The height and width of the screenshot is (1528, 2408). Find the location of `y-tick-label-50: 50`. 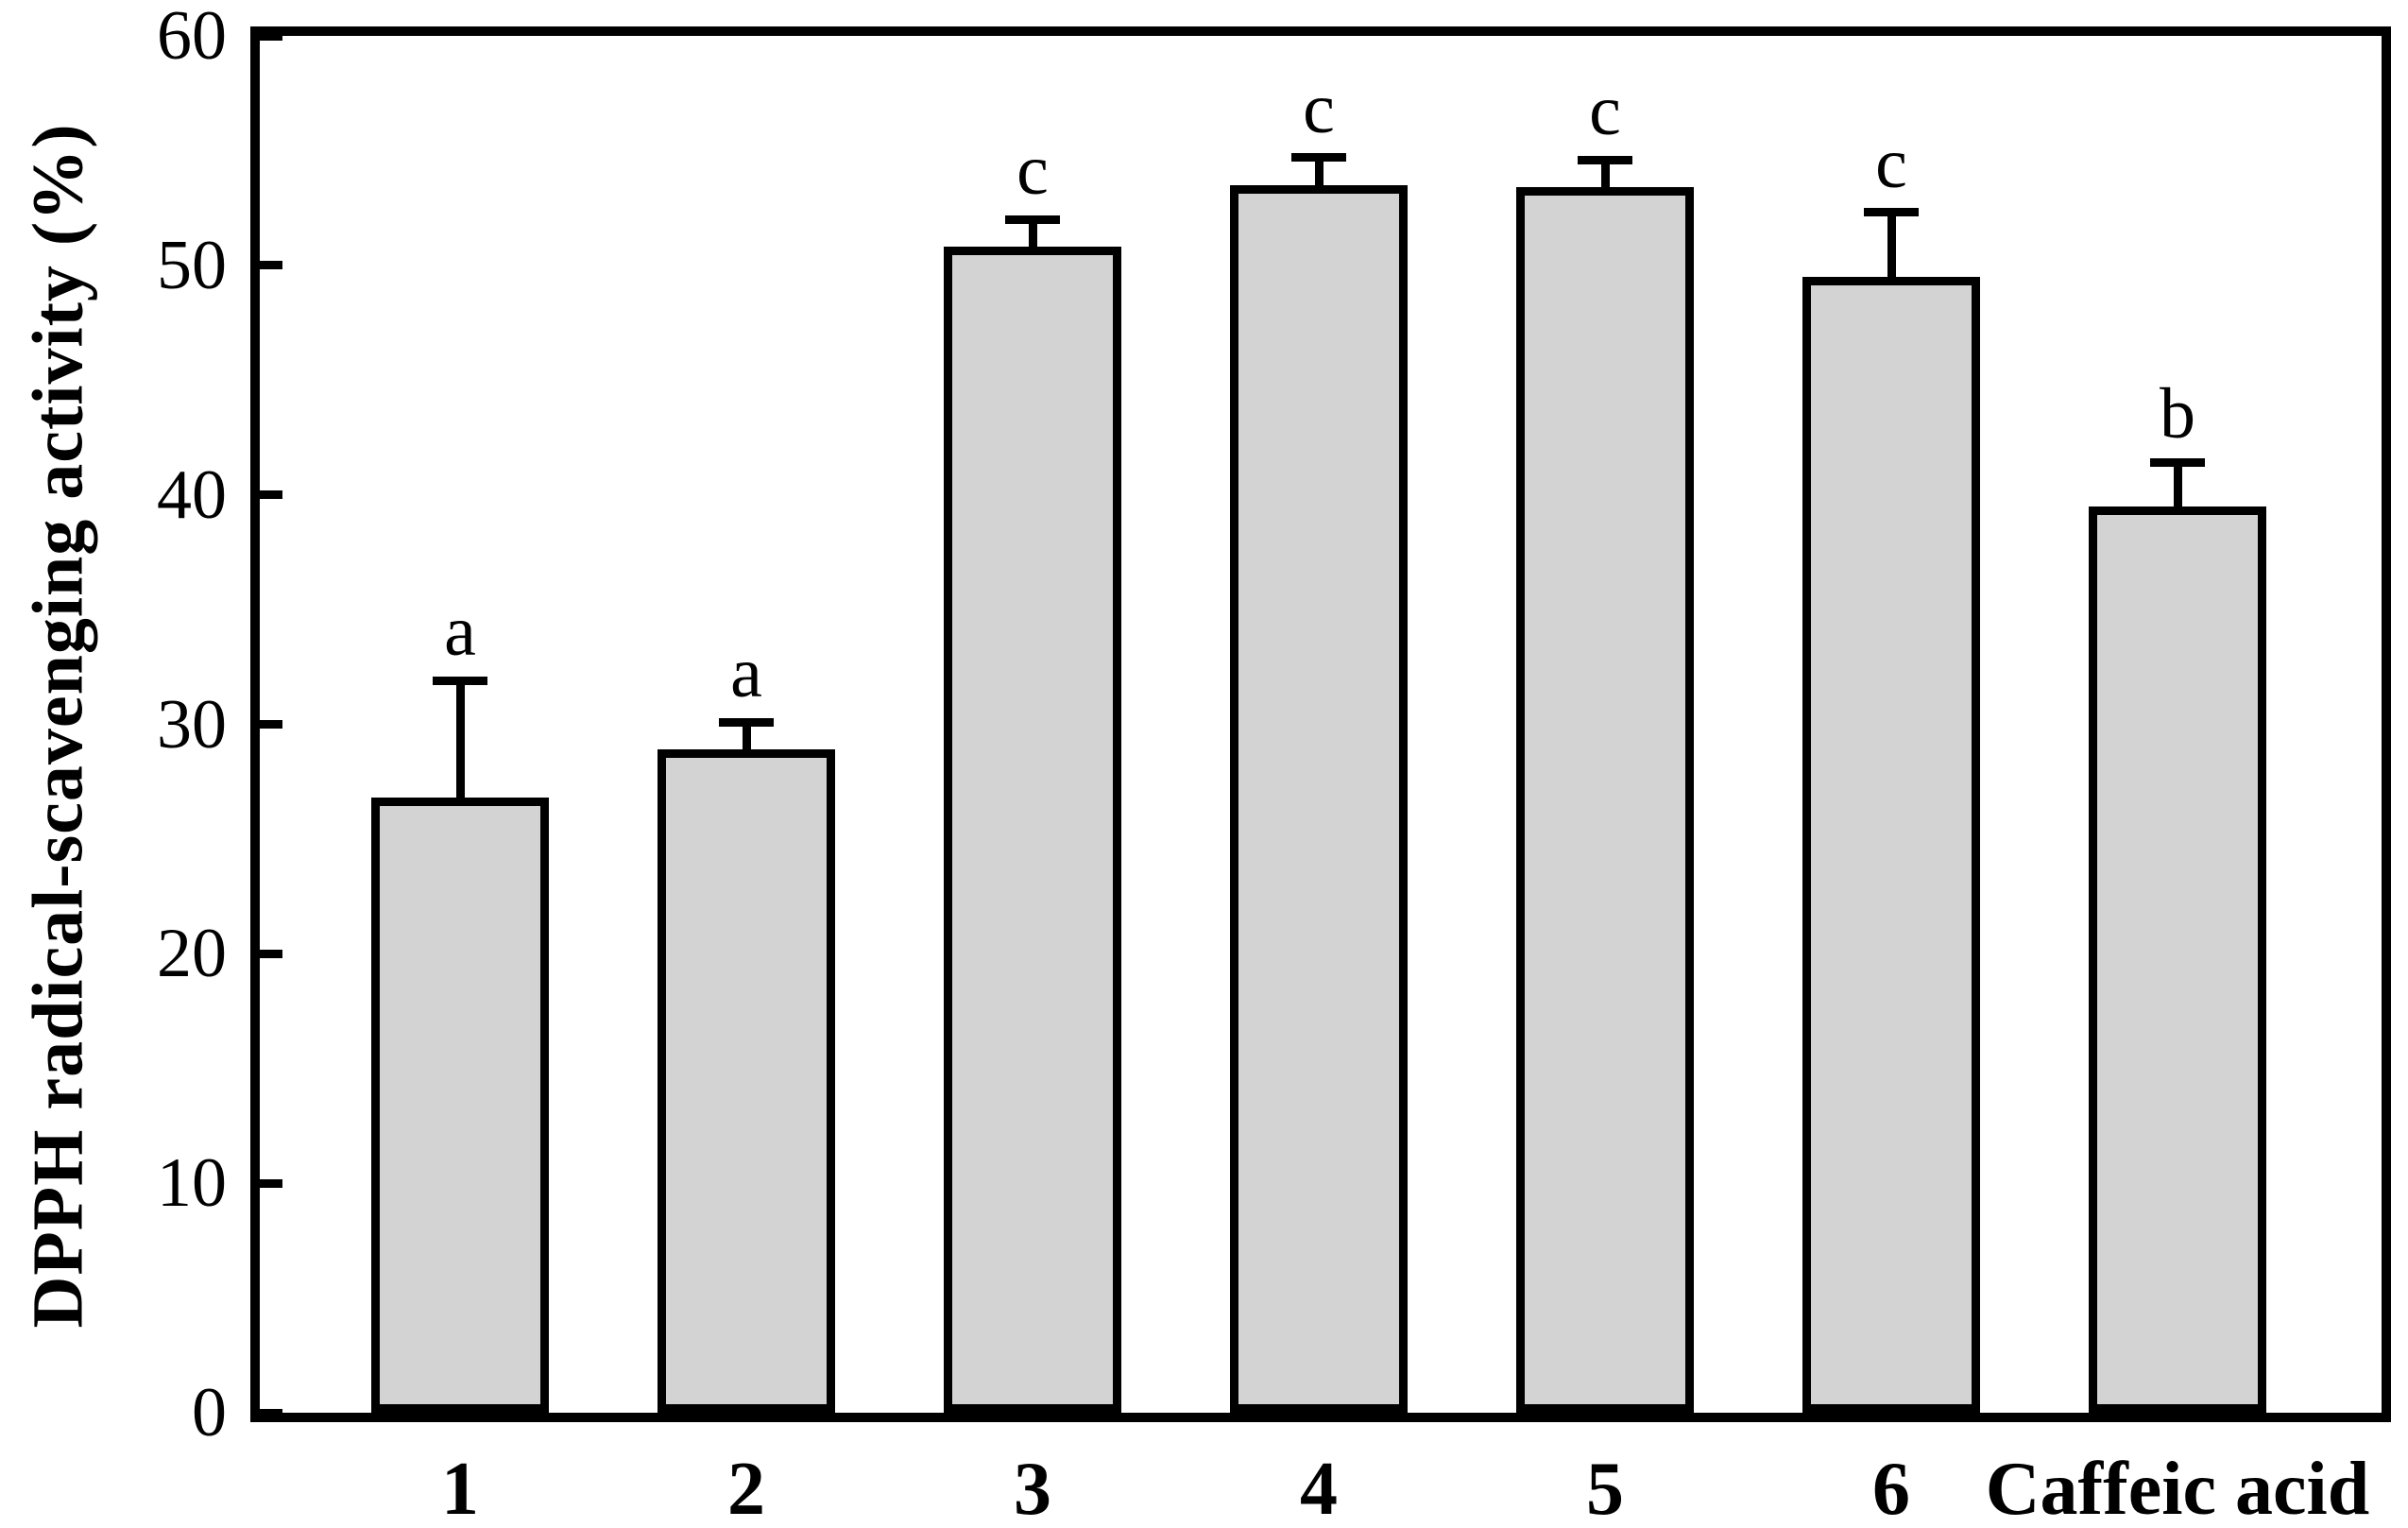

y-tick-label-50: 50 is located at coordinates (192, 265).